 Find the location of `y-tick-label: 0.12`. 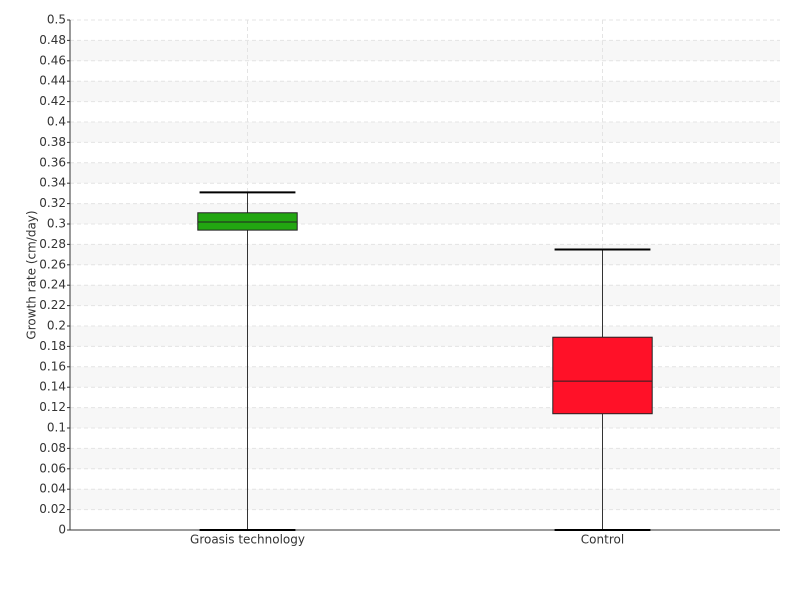

y-tick-label: 0.12 is located at coordinates (52, 407).